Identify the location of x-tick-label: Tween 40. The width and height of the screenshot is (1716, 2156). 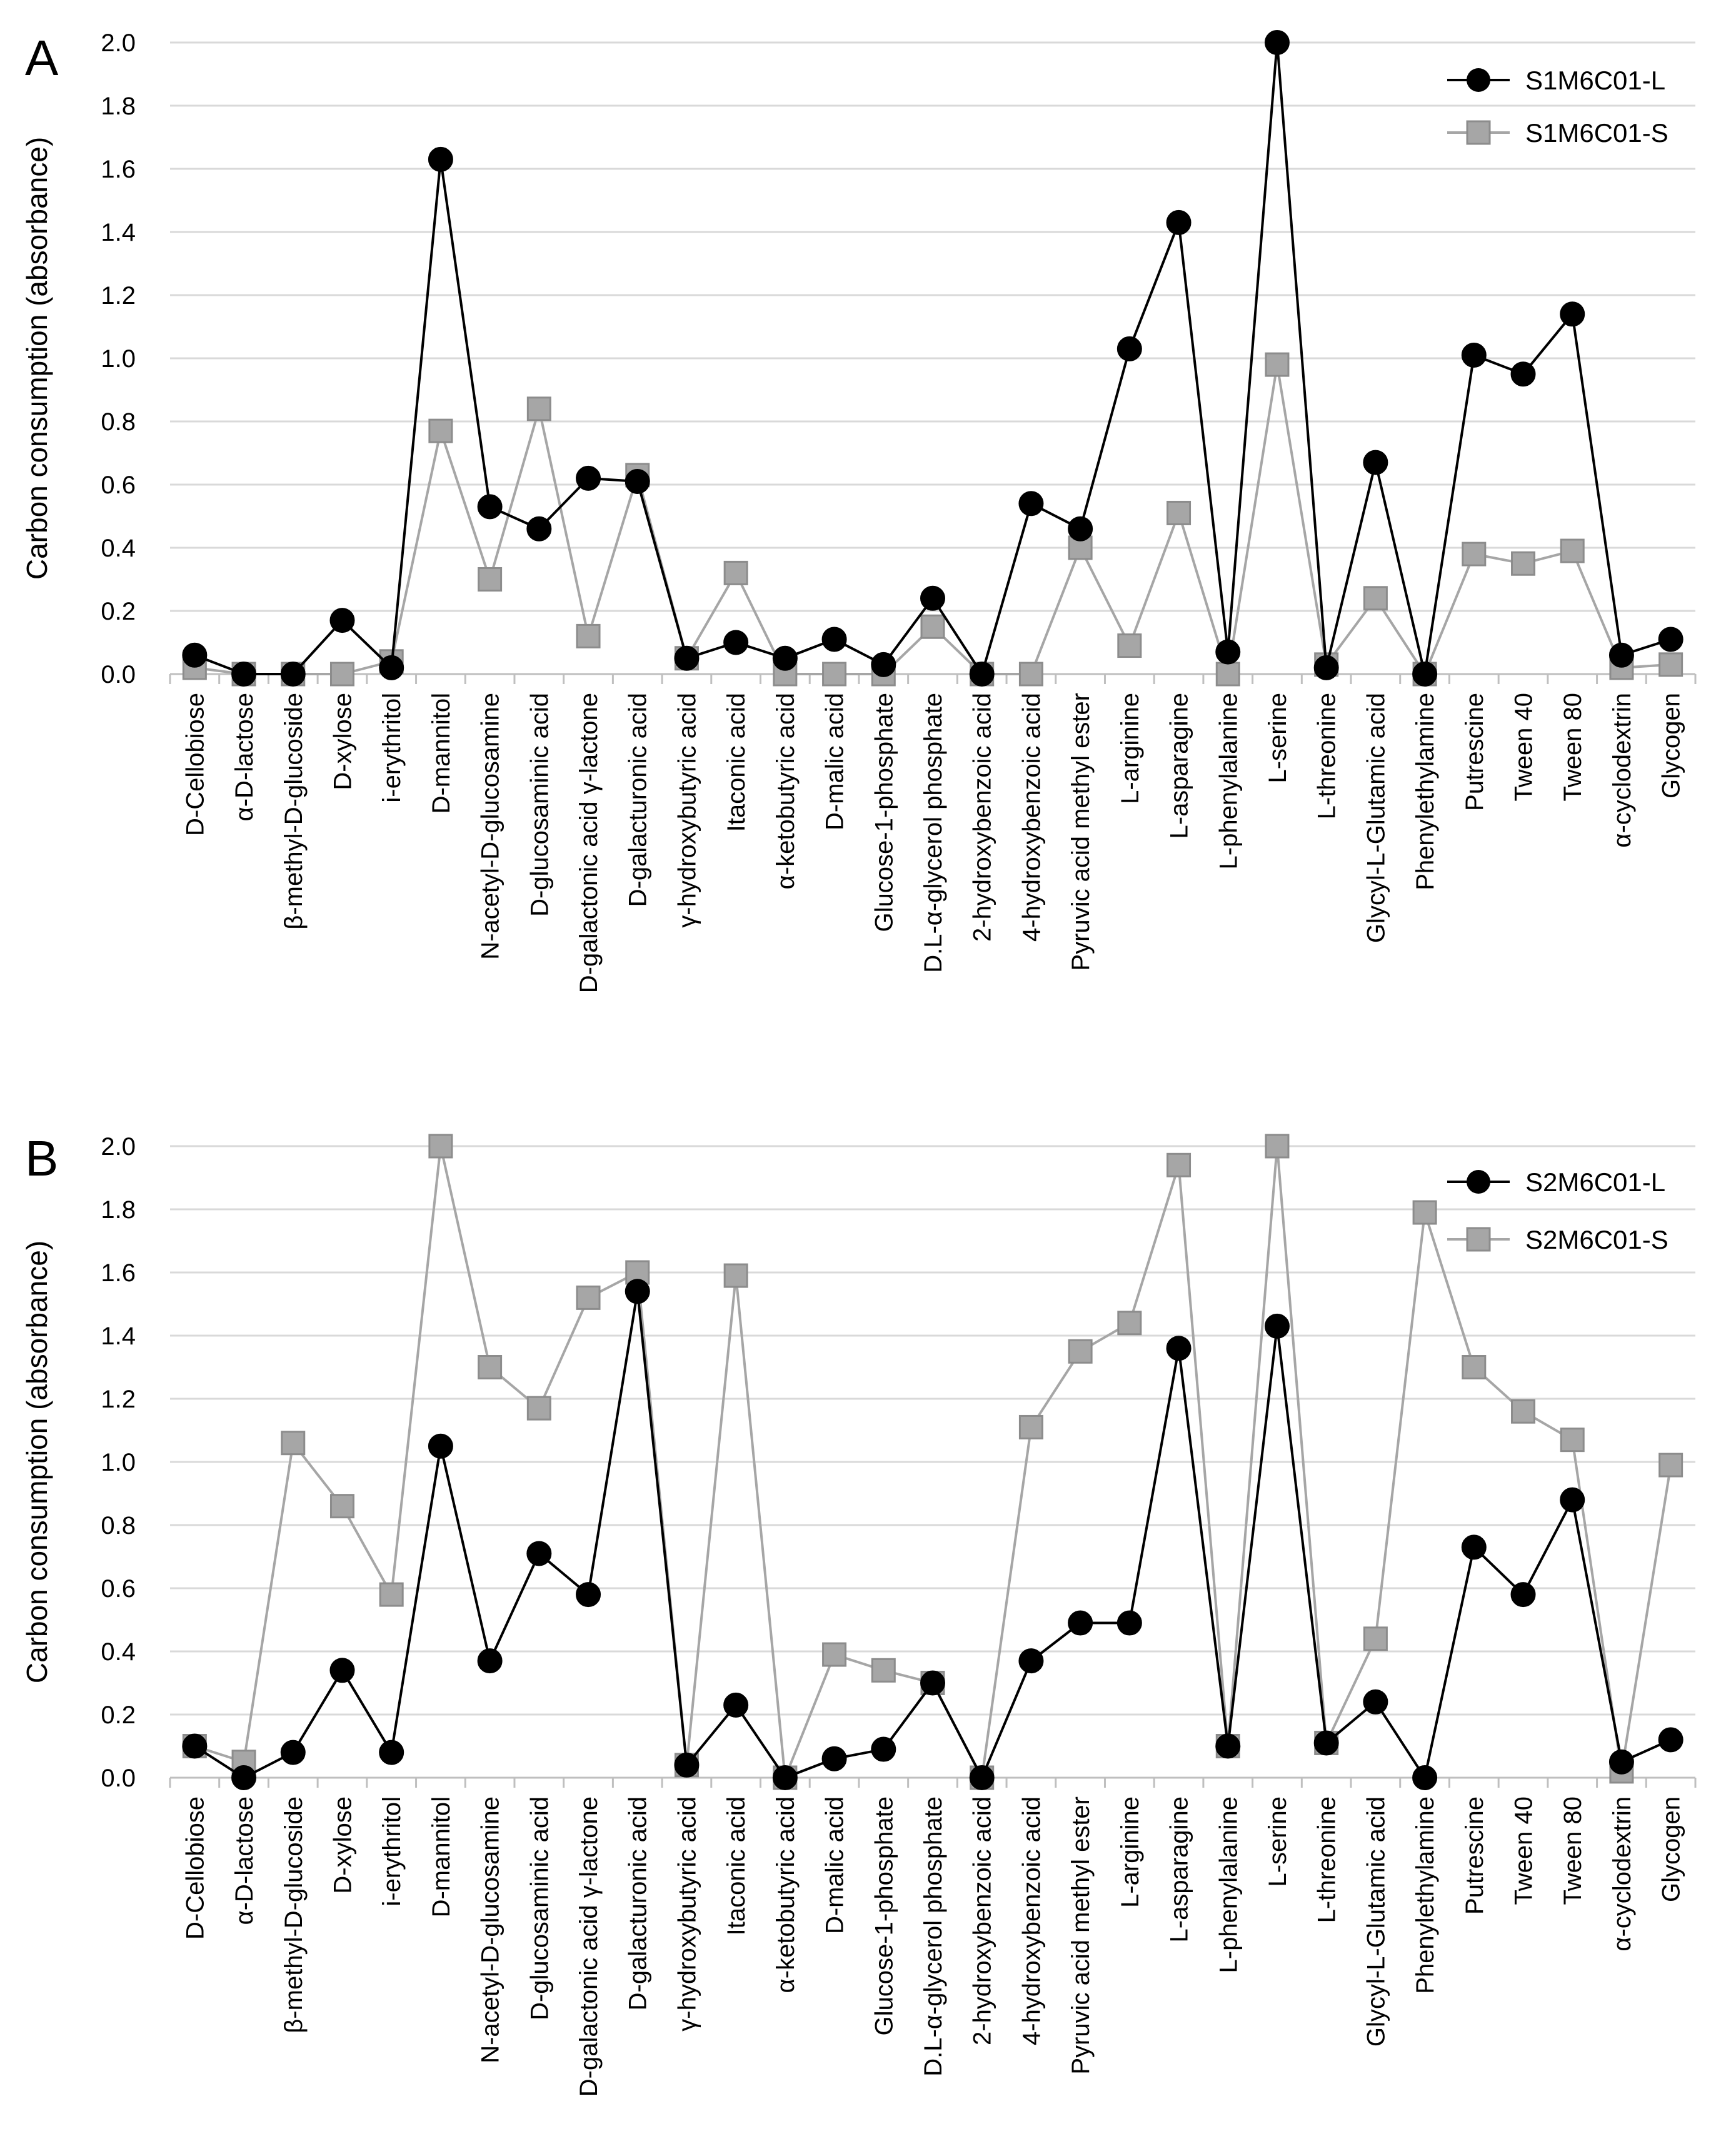
(1524, 747).